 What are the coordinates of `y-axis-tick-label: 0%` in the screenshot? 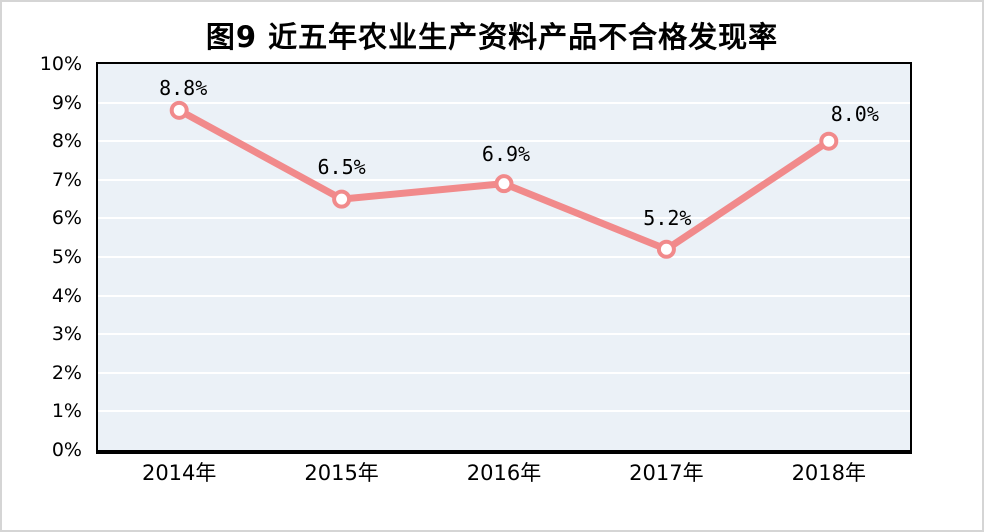 It's located at (66, 450).